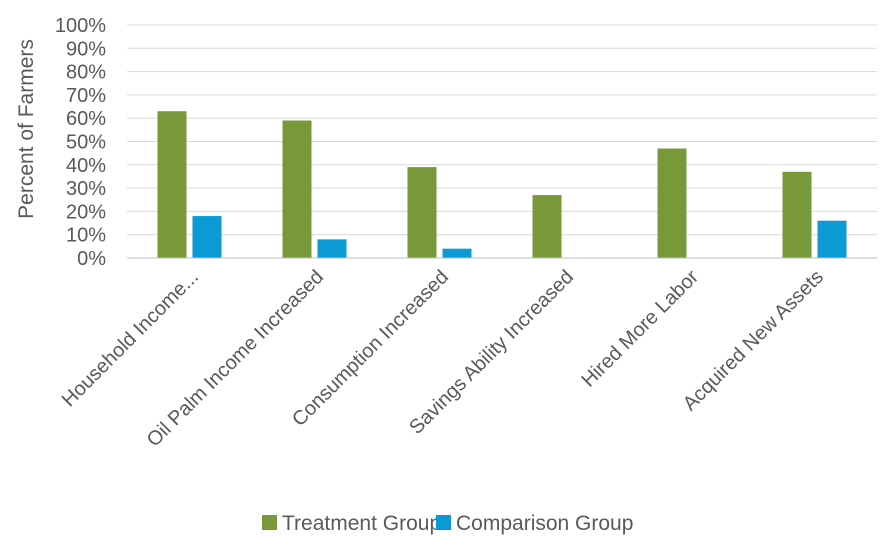 The width and height of the screenshot is (892, 551). Describe the element at coordinates (361, 523) in the screenshot. I see `legend-label: Treatment Group` at that location.